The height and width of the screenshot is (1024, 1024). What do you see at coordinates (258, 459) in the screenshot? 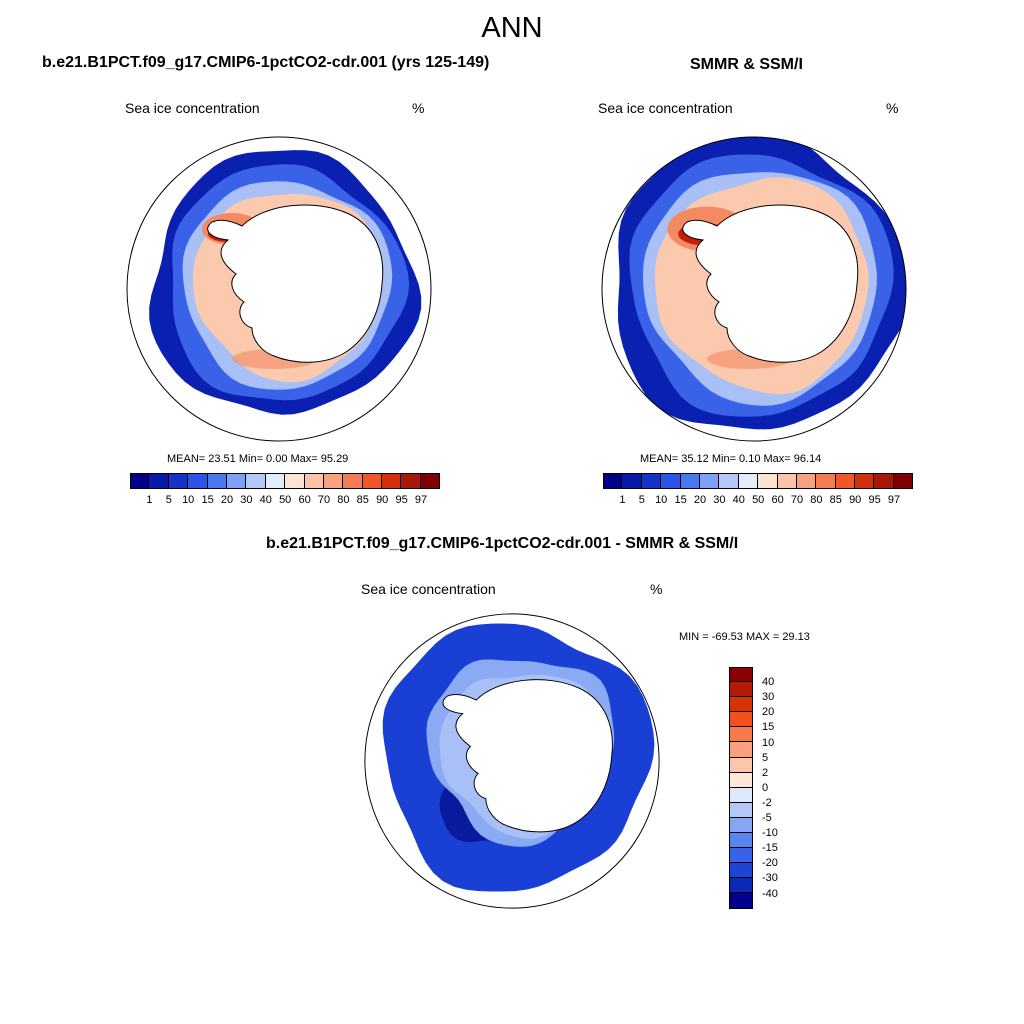
I see `panel-1-stats: MEAN= 23.51 Min= 0.00 Max= 95.29` at bounding box center [258, 459].